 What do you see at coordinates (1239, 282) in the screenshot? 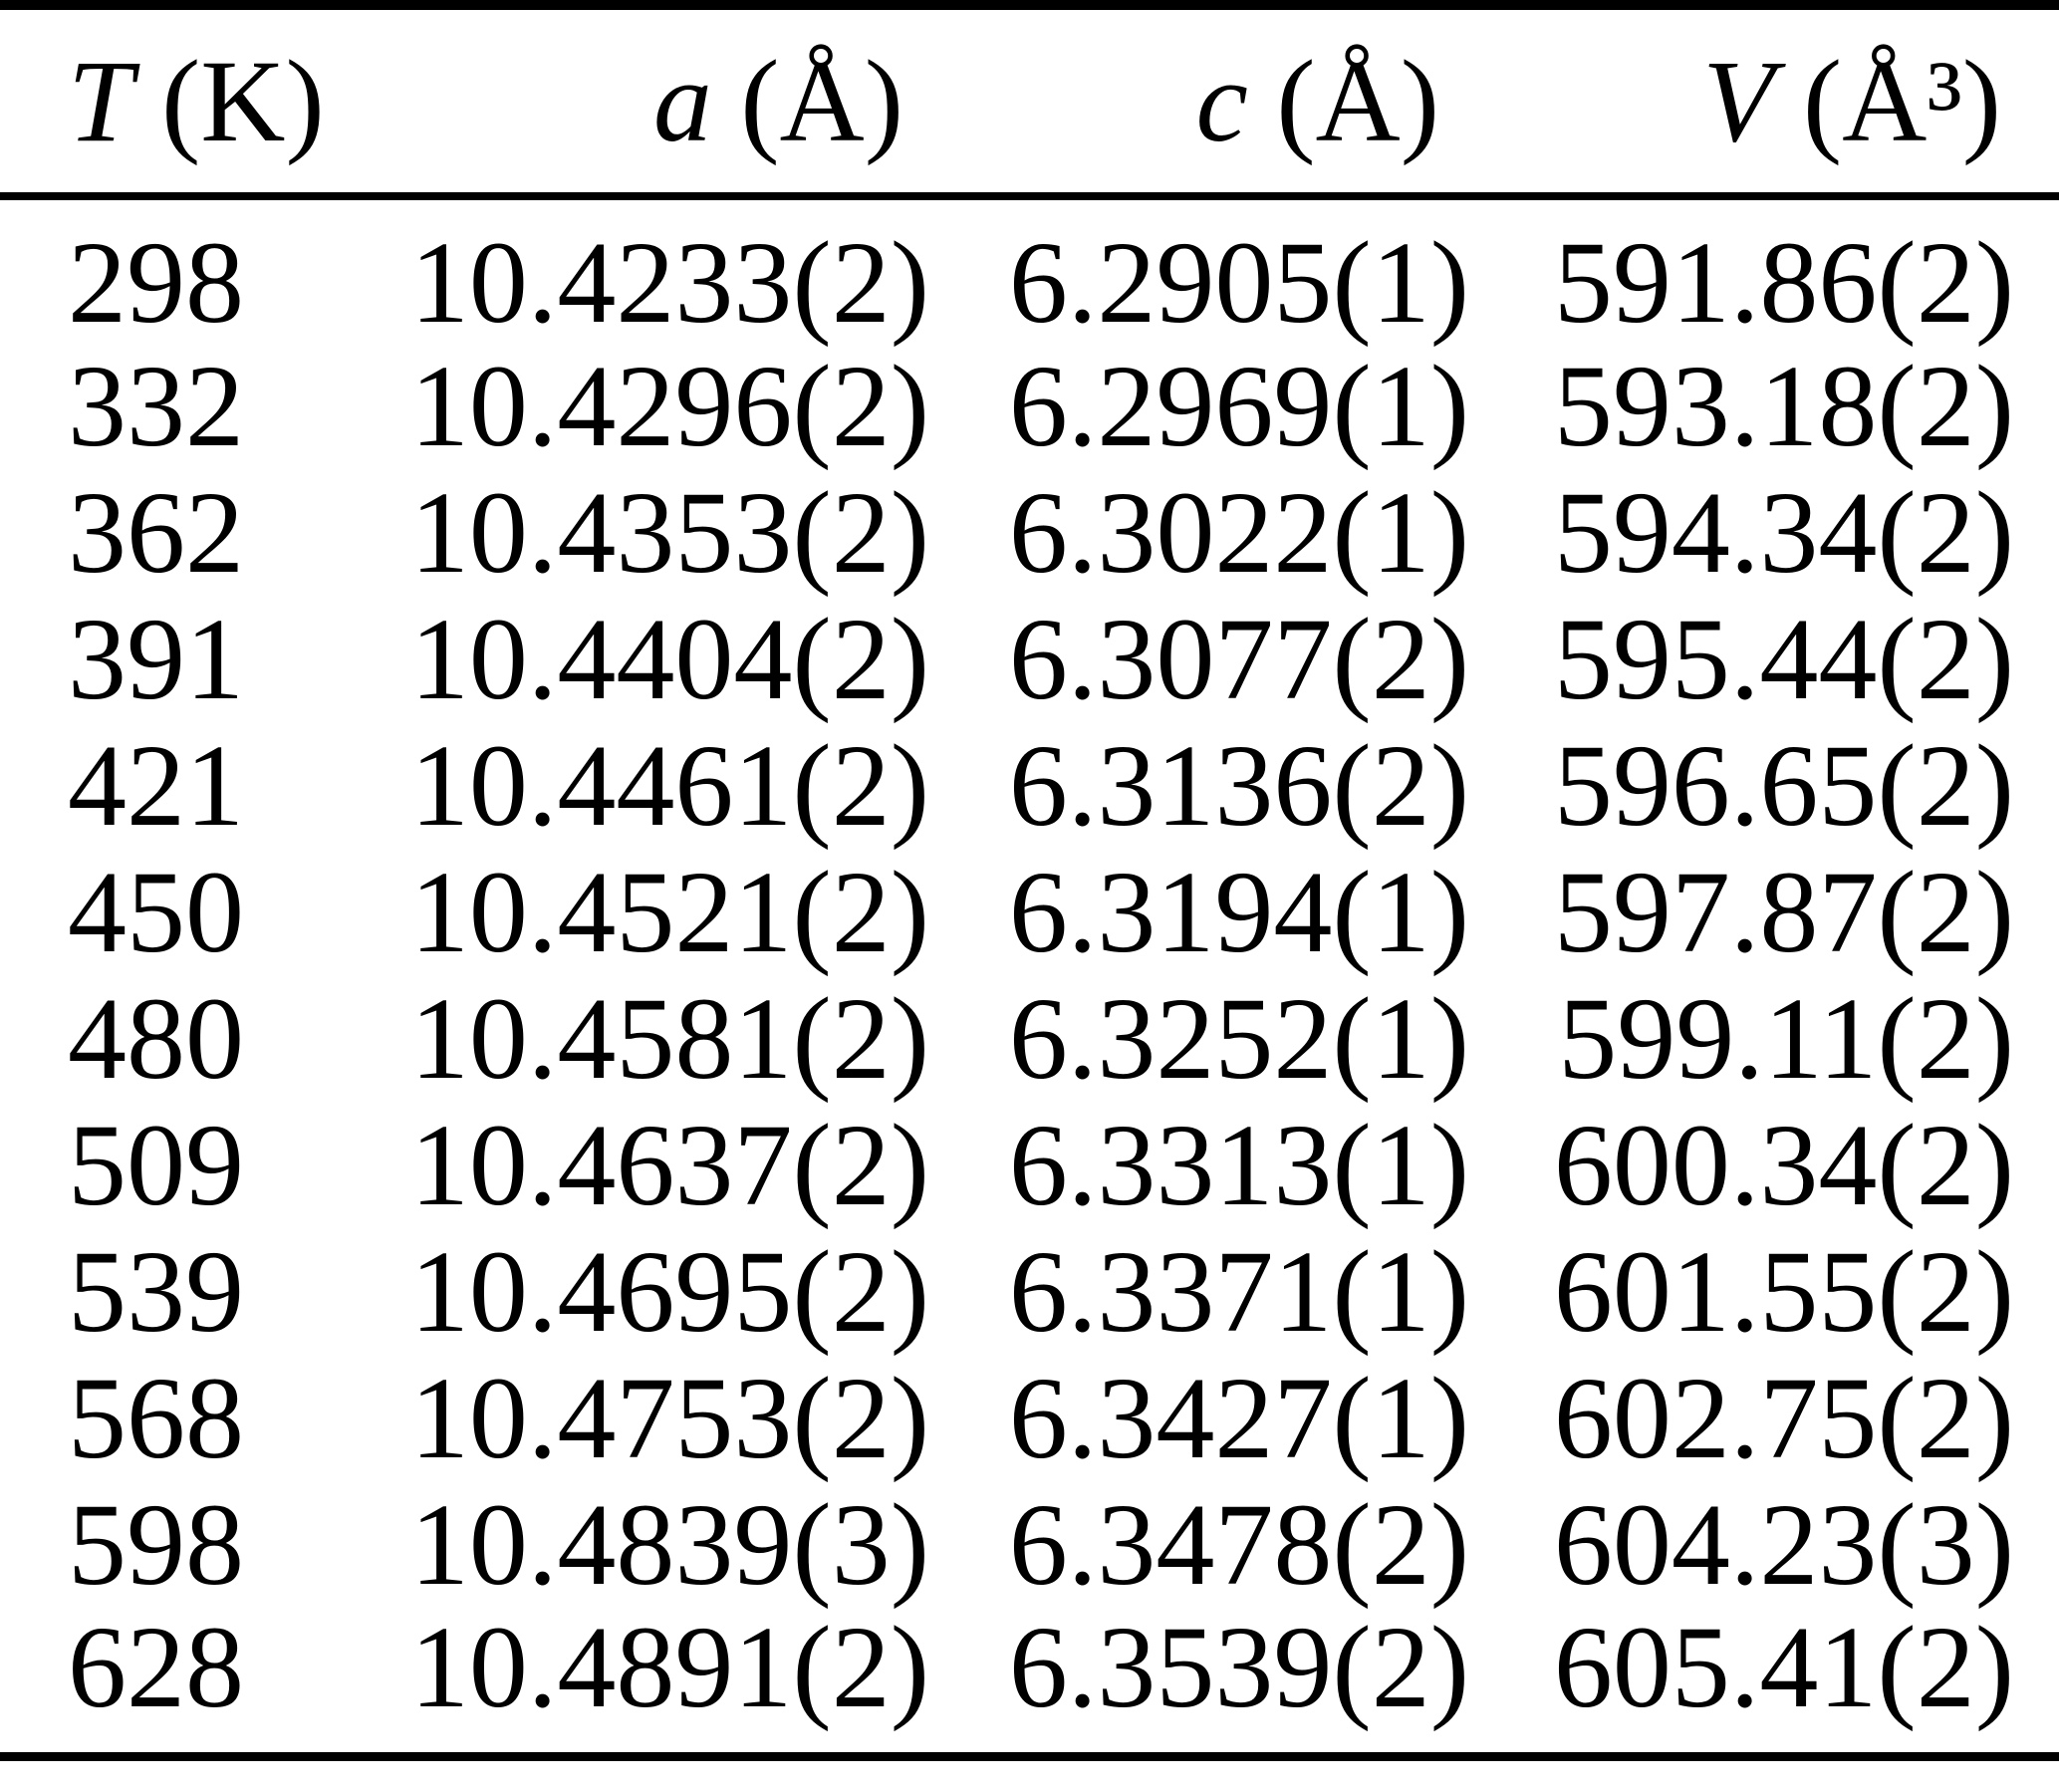
I see `cell-c: 6.2905(1)` at bounding box center [1239, 282].